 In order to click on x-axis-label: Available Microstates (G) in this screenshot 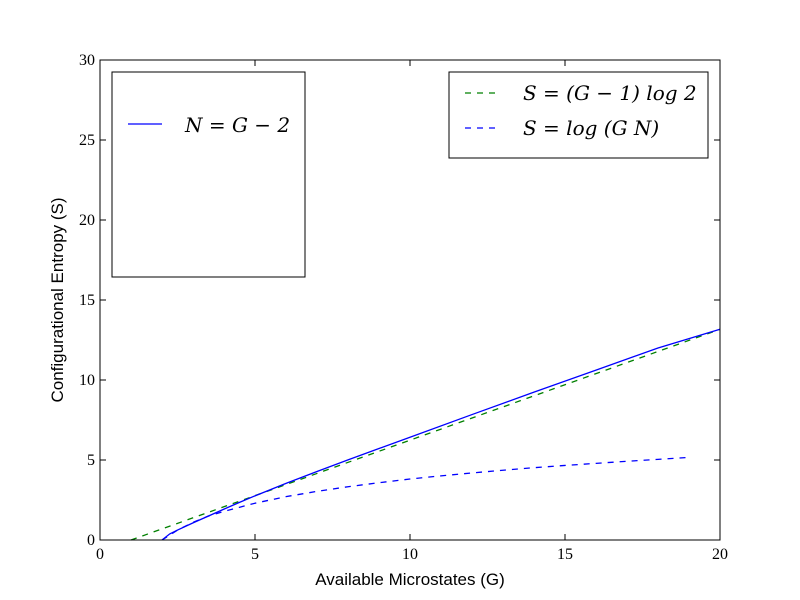, I will do `click(410, 579)`.